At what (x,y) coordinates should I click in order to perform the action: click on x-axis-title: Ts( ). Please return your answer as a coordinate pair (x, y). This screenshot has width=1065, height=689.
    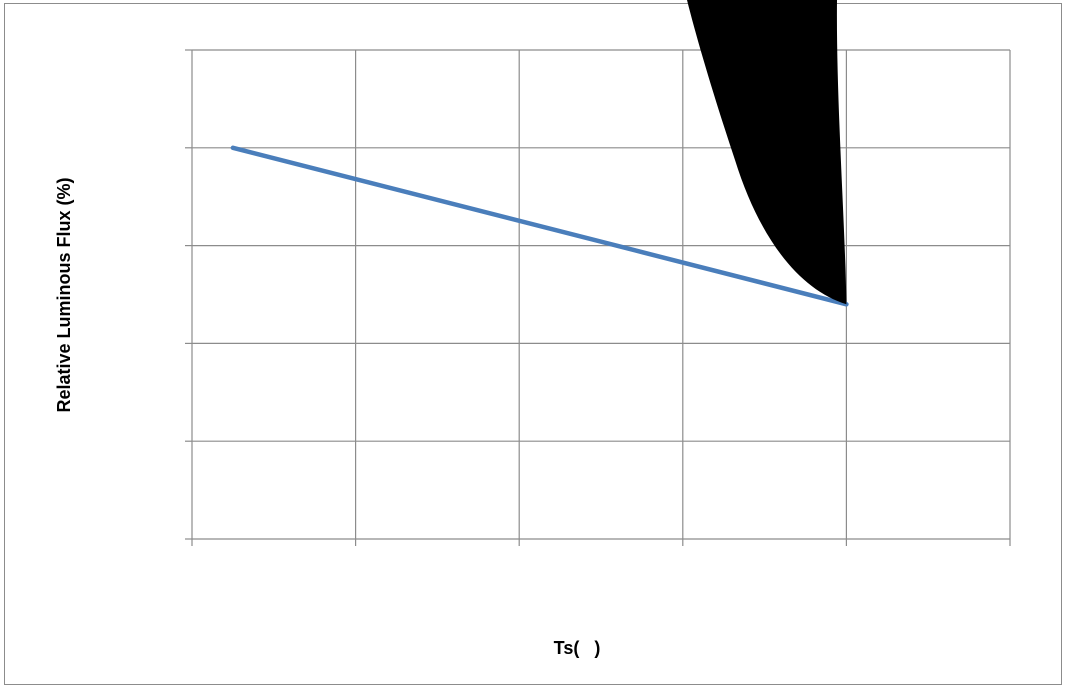
    Looking at the image, I should click on (577, 648).